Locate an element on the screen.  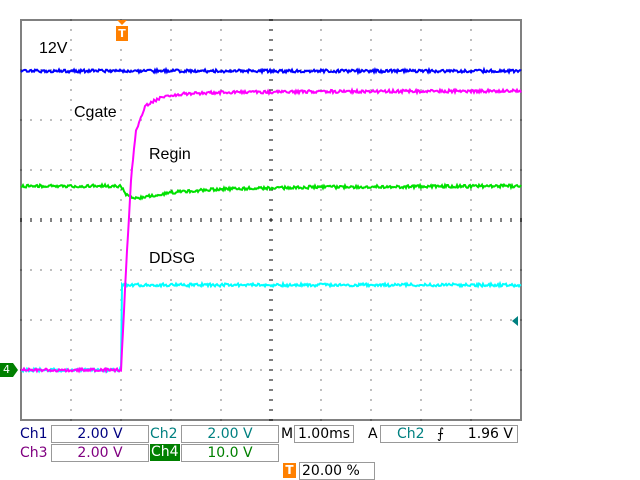
timebase-value: 1.00ms is located at coordinates (324, 434).